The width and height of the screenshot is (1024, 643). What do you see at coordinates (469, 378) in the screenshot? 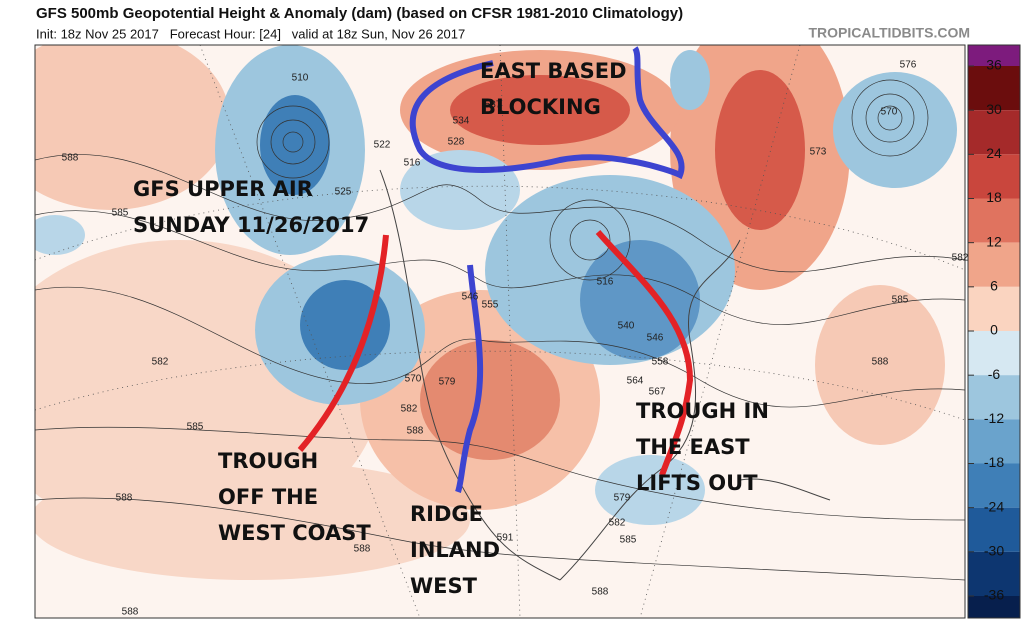
I see `ridge-axis` at bounding box center [469, 378].